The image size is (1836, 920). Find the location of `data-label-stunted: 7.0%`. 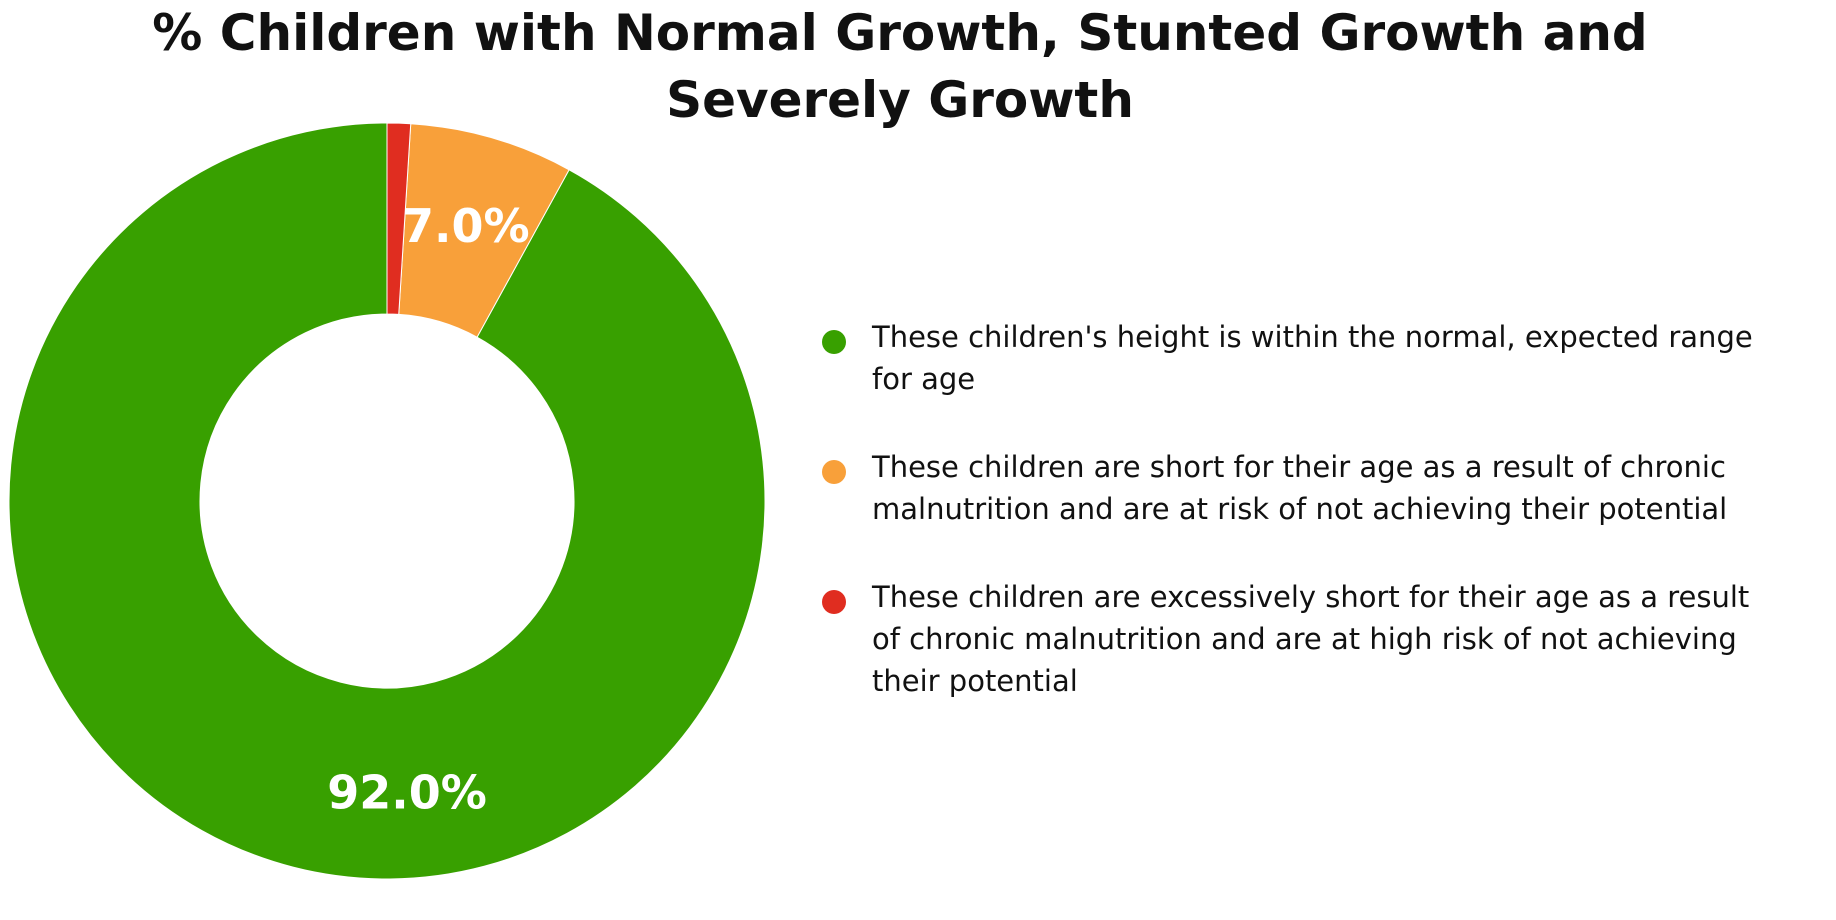

data-label-stunted: 7.0% is located at coordinates (466, 226).